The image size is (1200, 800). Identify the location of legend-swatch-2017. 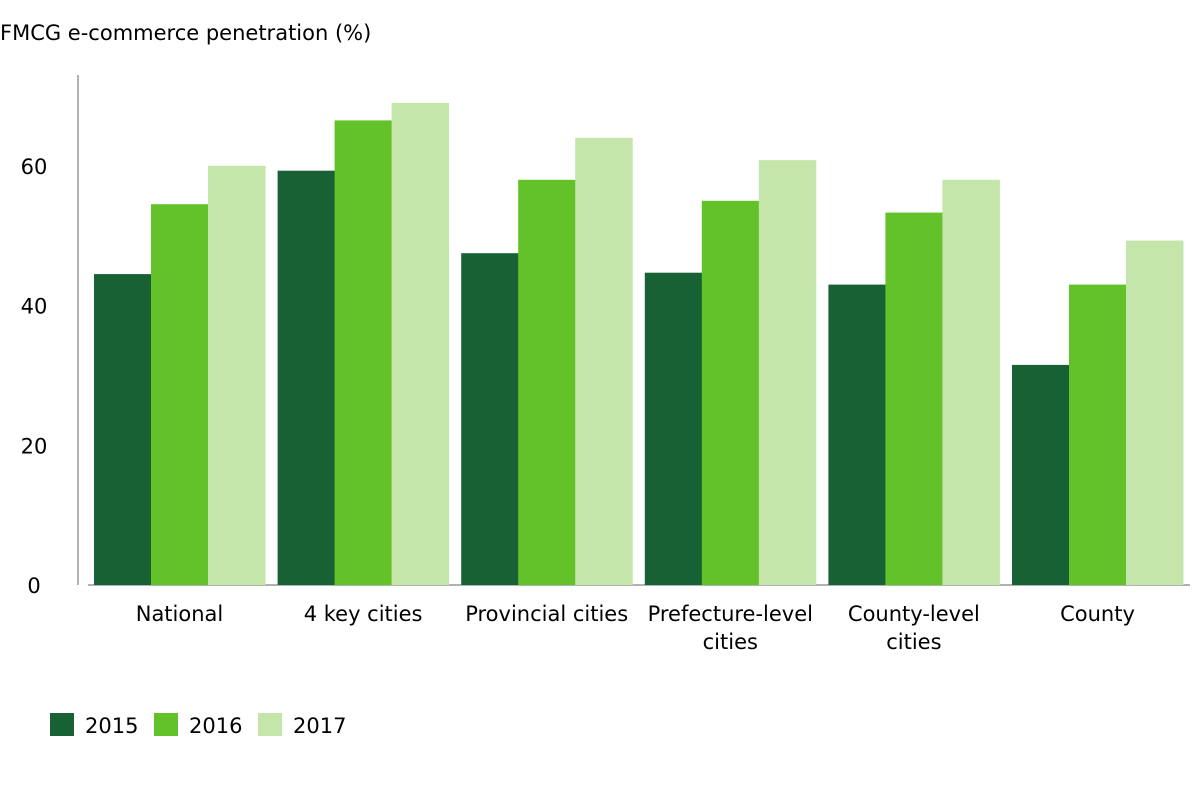
(270, 724).